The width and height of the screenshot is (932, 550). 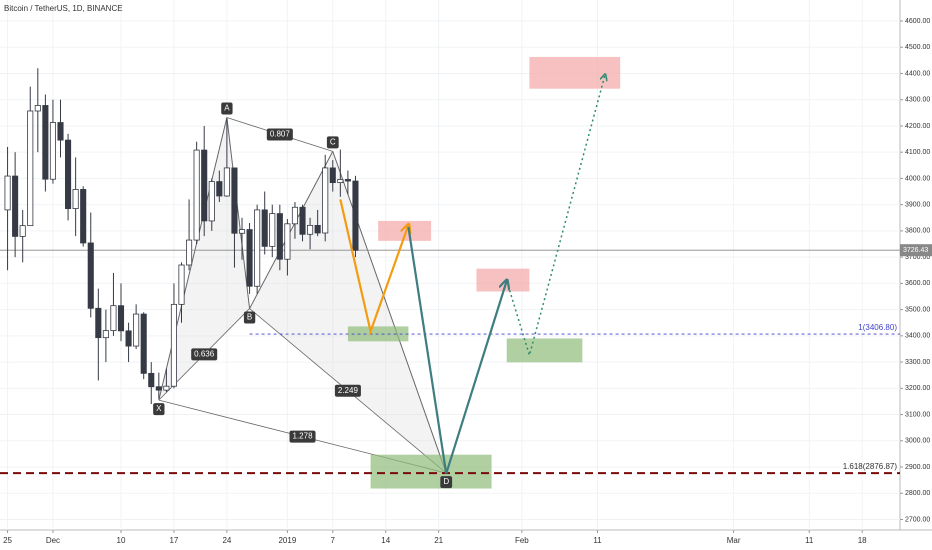 What do you see at coordinates (917, 467) in the screenshot?
I see `y-tick-label: 2900.00` at bounding box center [917, 467].